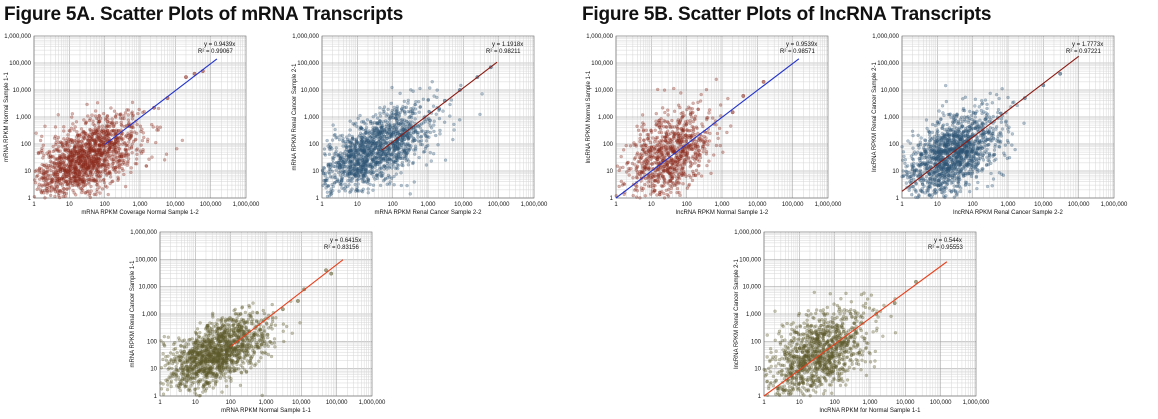  What do you see at coordinates (310, 91) in the screenshot?
I see `y-tick-label: 10,000` at bounding box center [310, 91].